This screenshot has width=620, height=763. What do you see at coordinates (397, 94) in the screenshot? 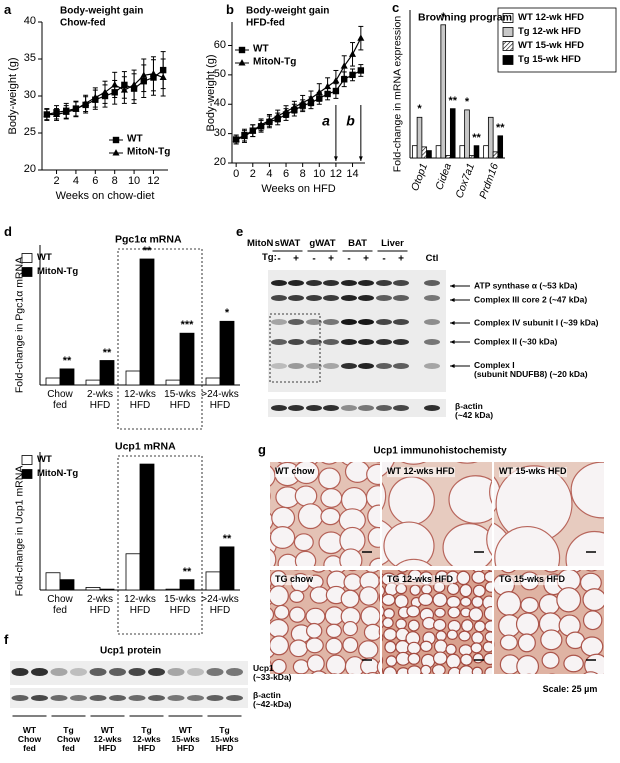
I see `y-axis-label: Fold-change in mRNA expression` at bounding box center [397, 94].